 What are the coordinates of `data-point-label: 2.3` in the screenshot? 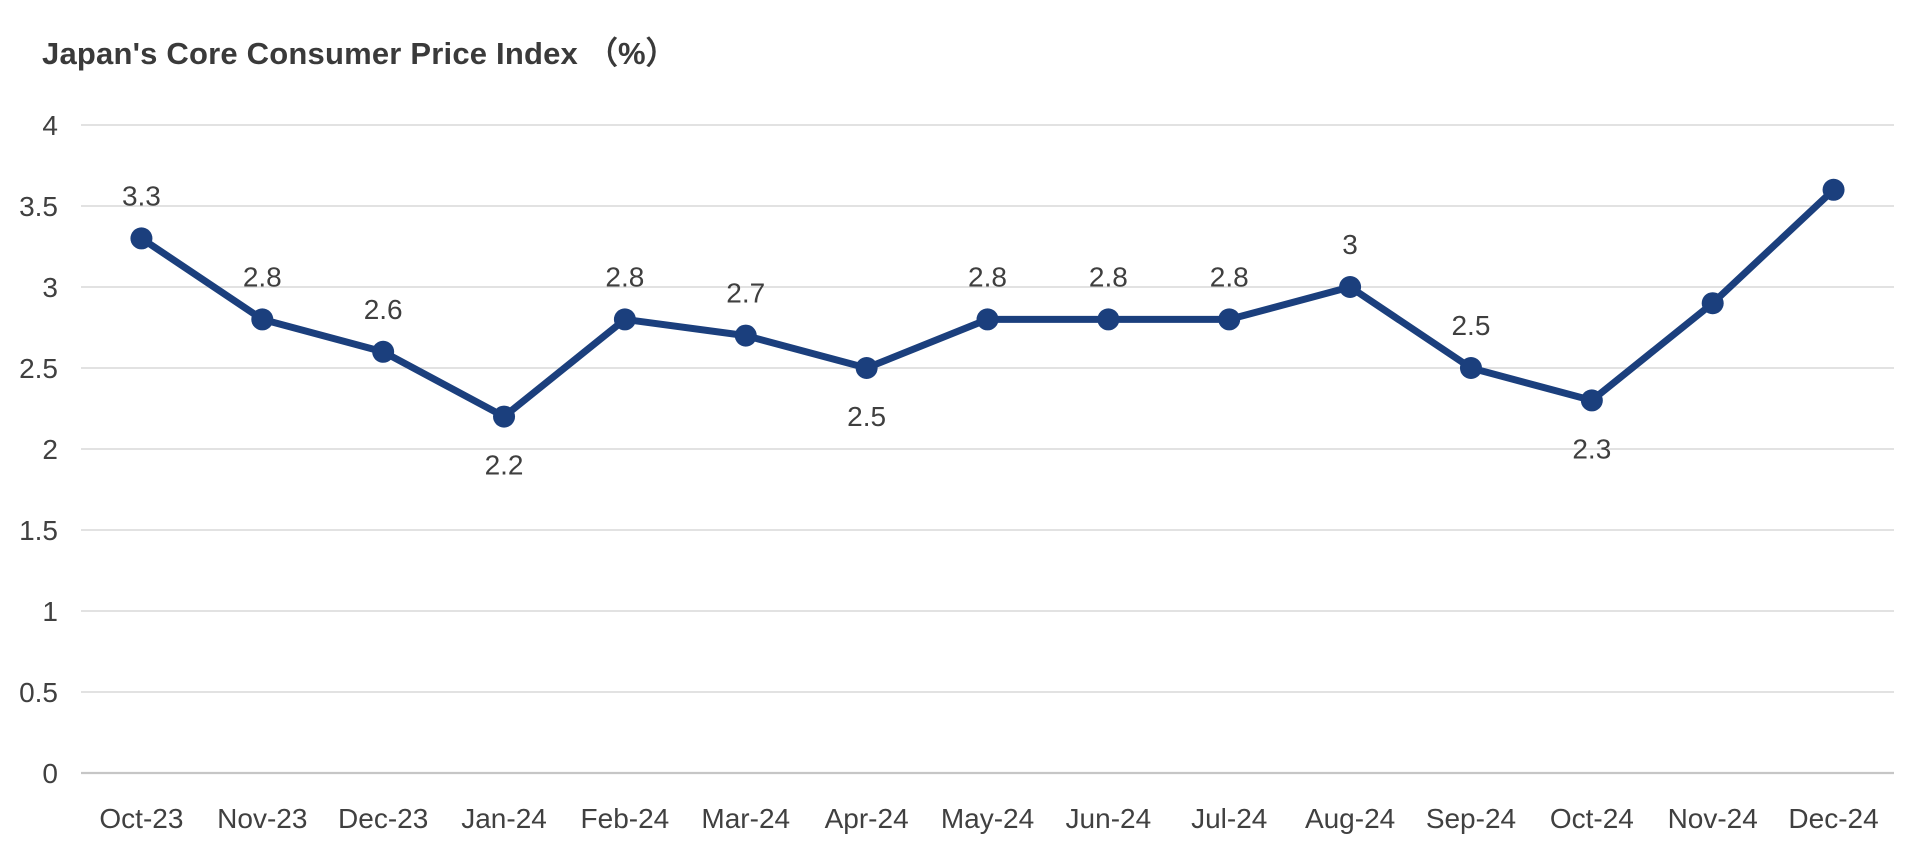 It's located at (1591, 448).